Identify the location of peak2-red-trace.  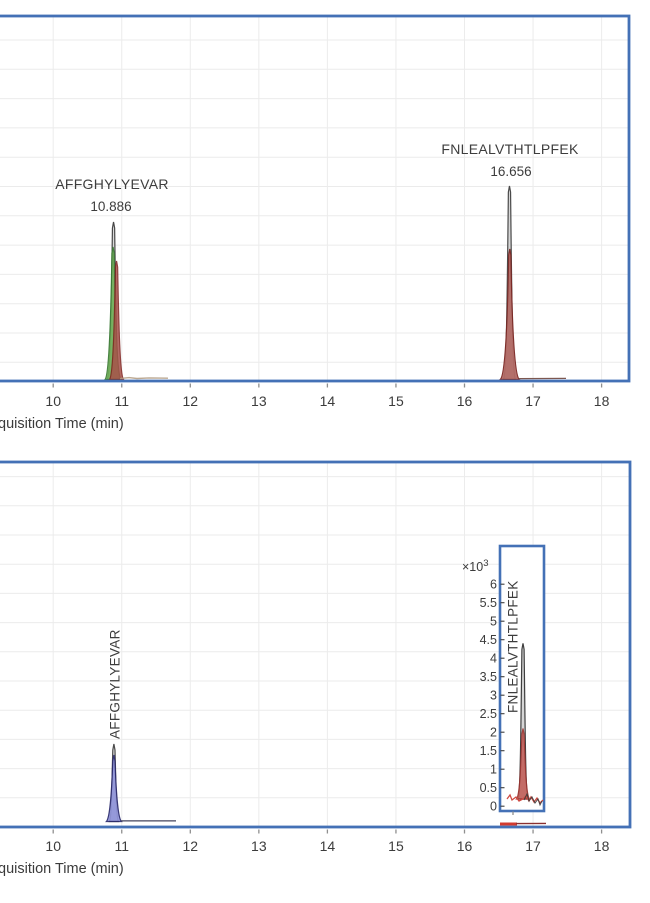
(509, 314).